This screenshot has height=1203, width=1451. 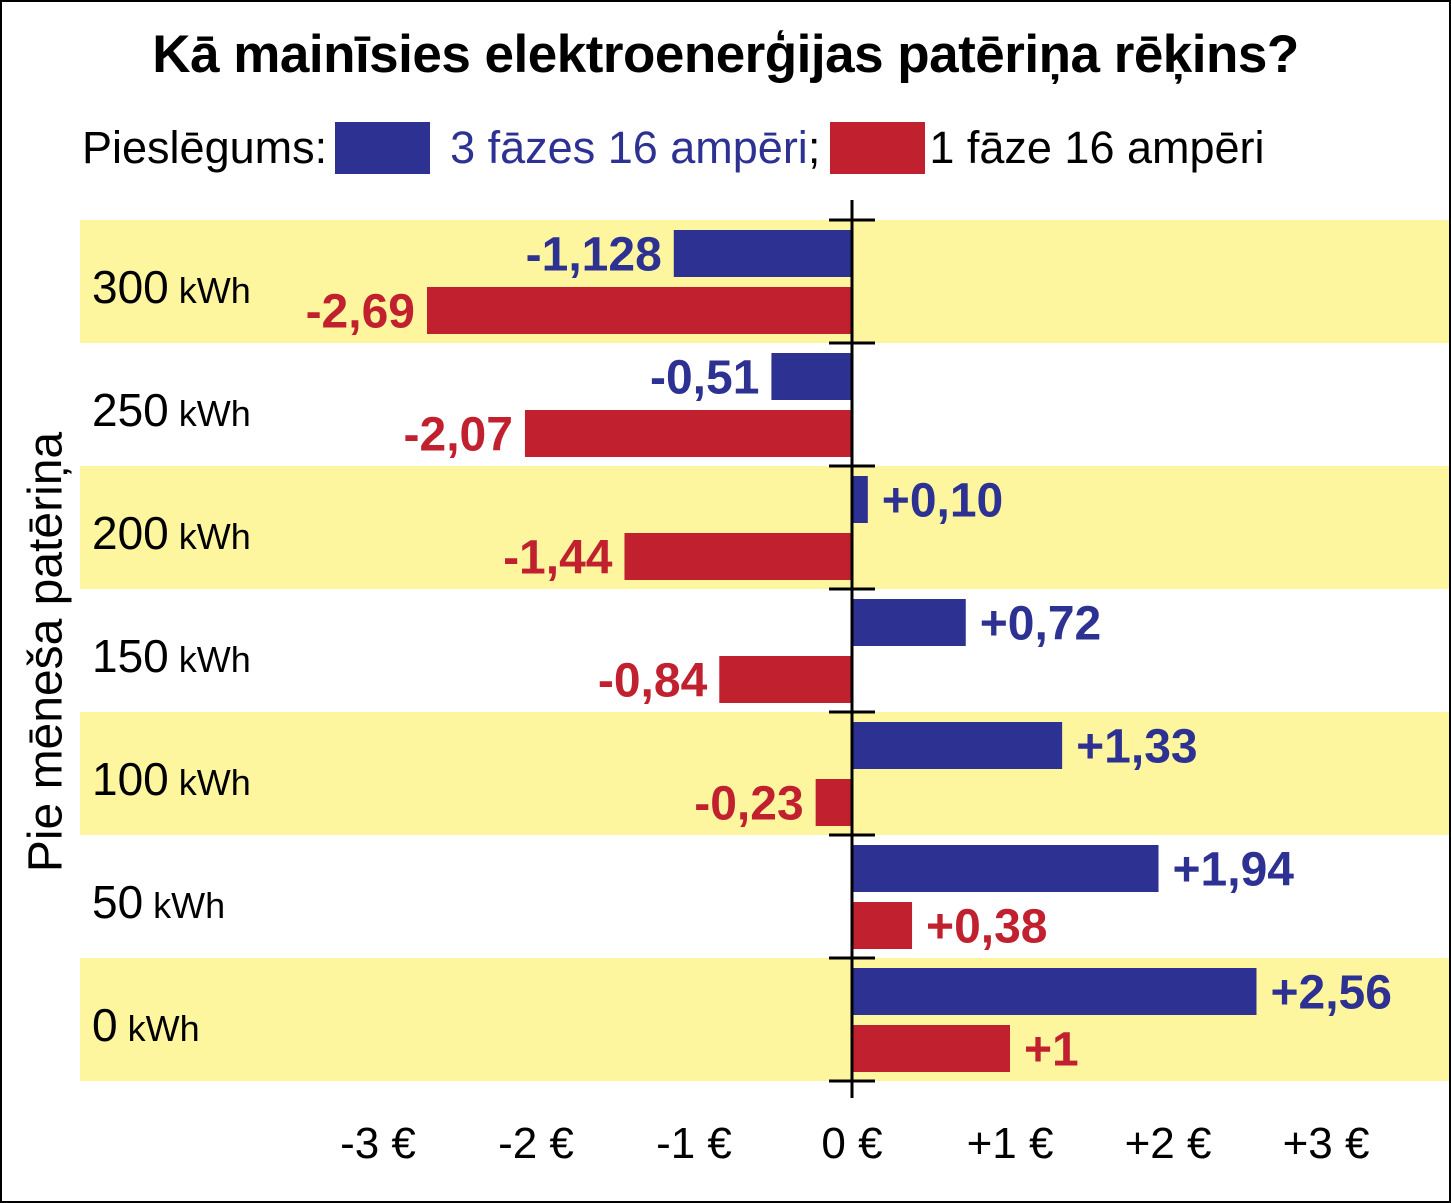 What do you see at coordinates (1097, 147) in the screenshot?
I see `legend-label-1-phase: 1 fāze 16 ampēri` at bounding box center [1097, 147].